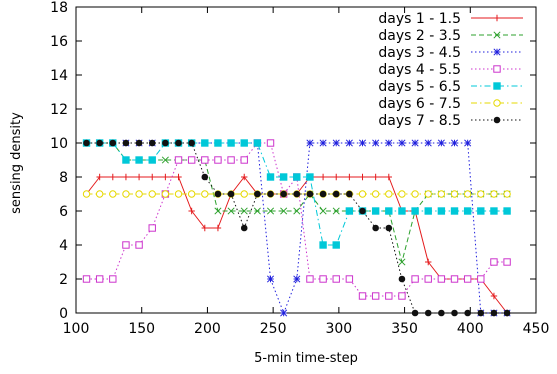 The height and width of the screenshot is (374, 557). Describe the element at coordinates (419, 70) in the screenshot. I see `legend-label: days 4 - 5.5` at that location.